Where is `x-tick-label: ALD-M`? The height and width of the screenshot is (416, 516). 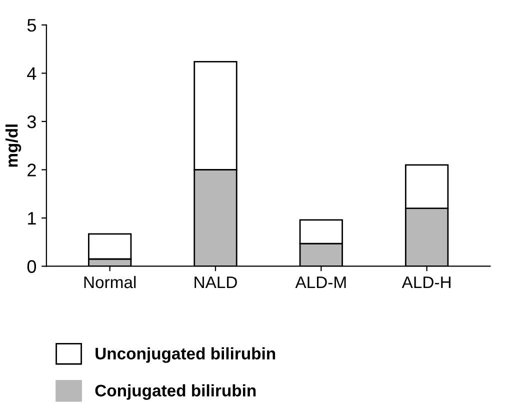
x-tick-label: ALD-M is located at coordinates (320, 282).